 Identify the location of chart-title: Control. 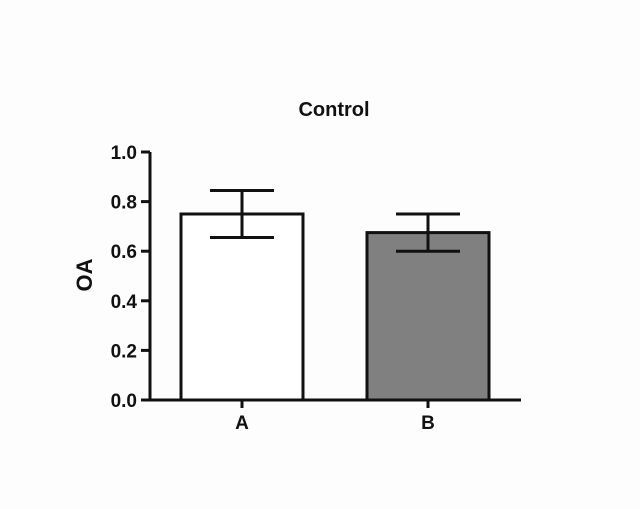
(333, 110).